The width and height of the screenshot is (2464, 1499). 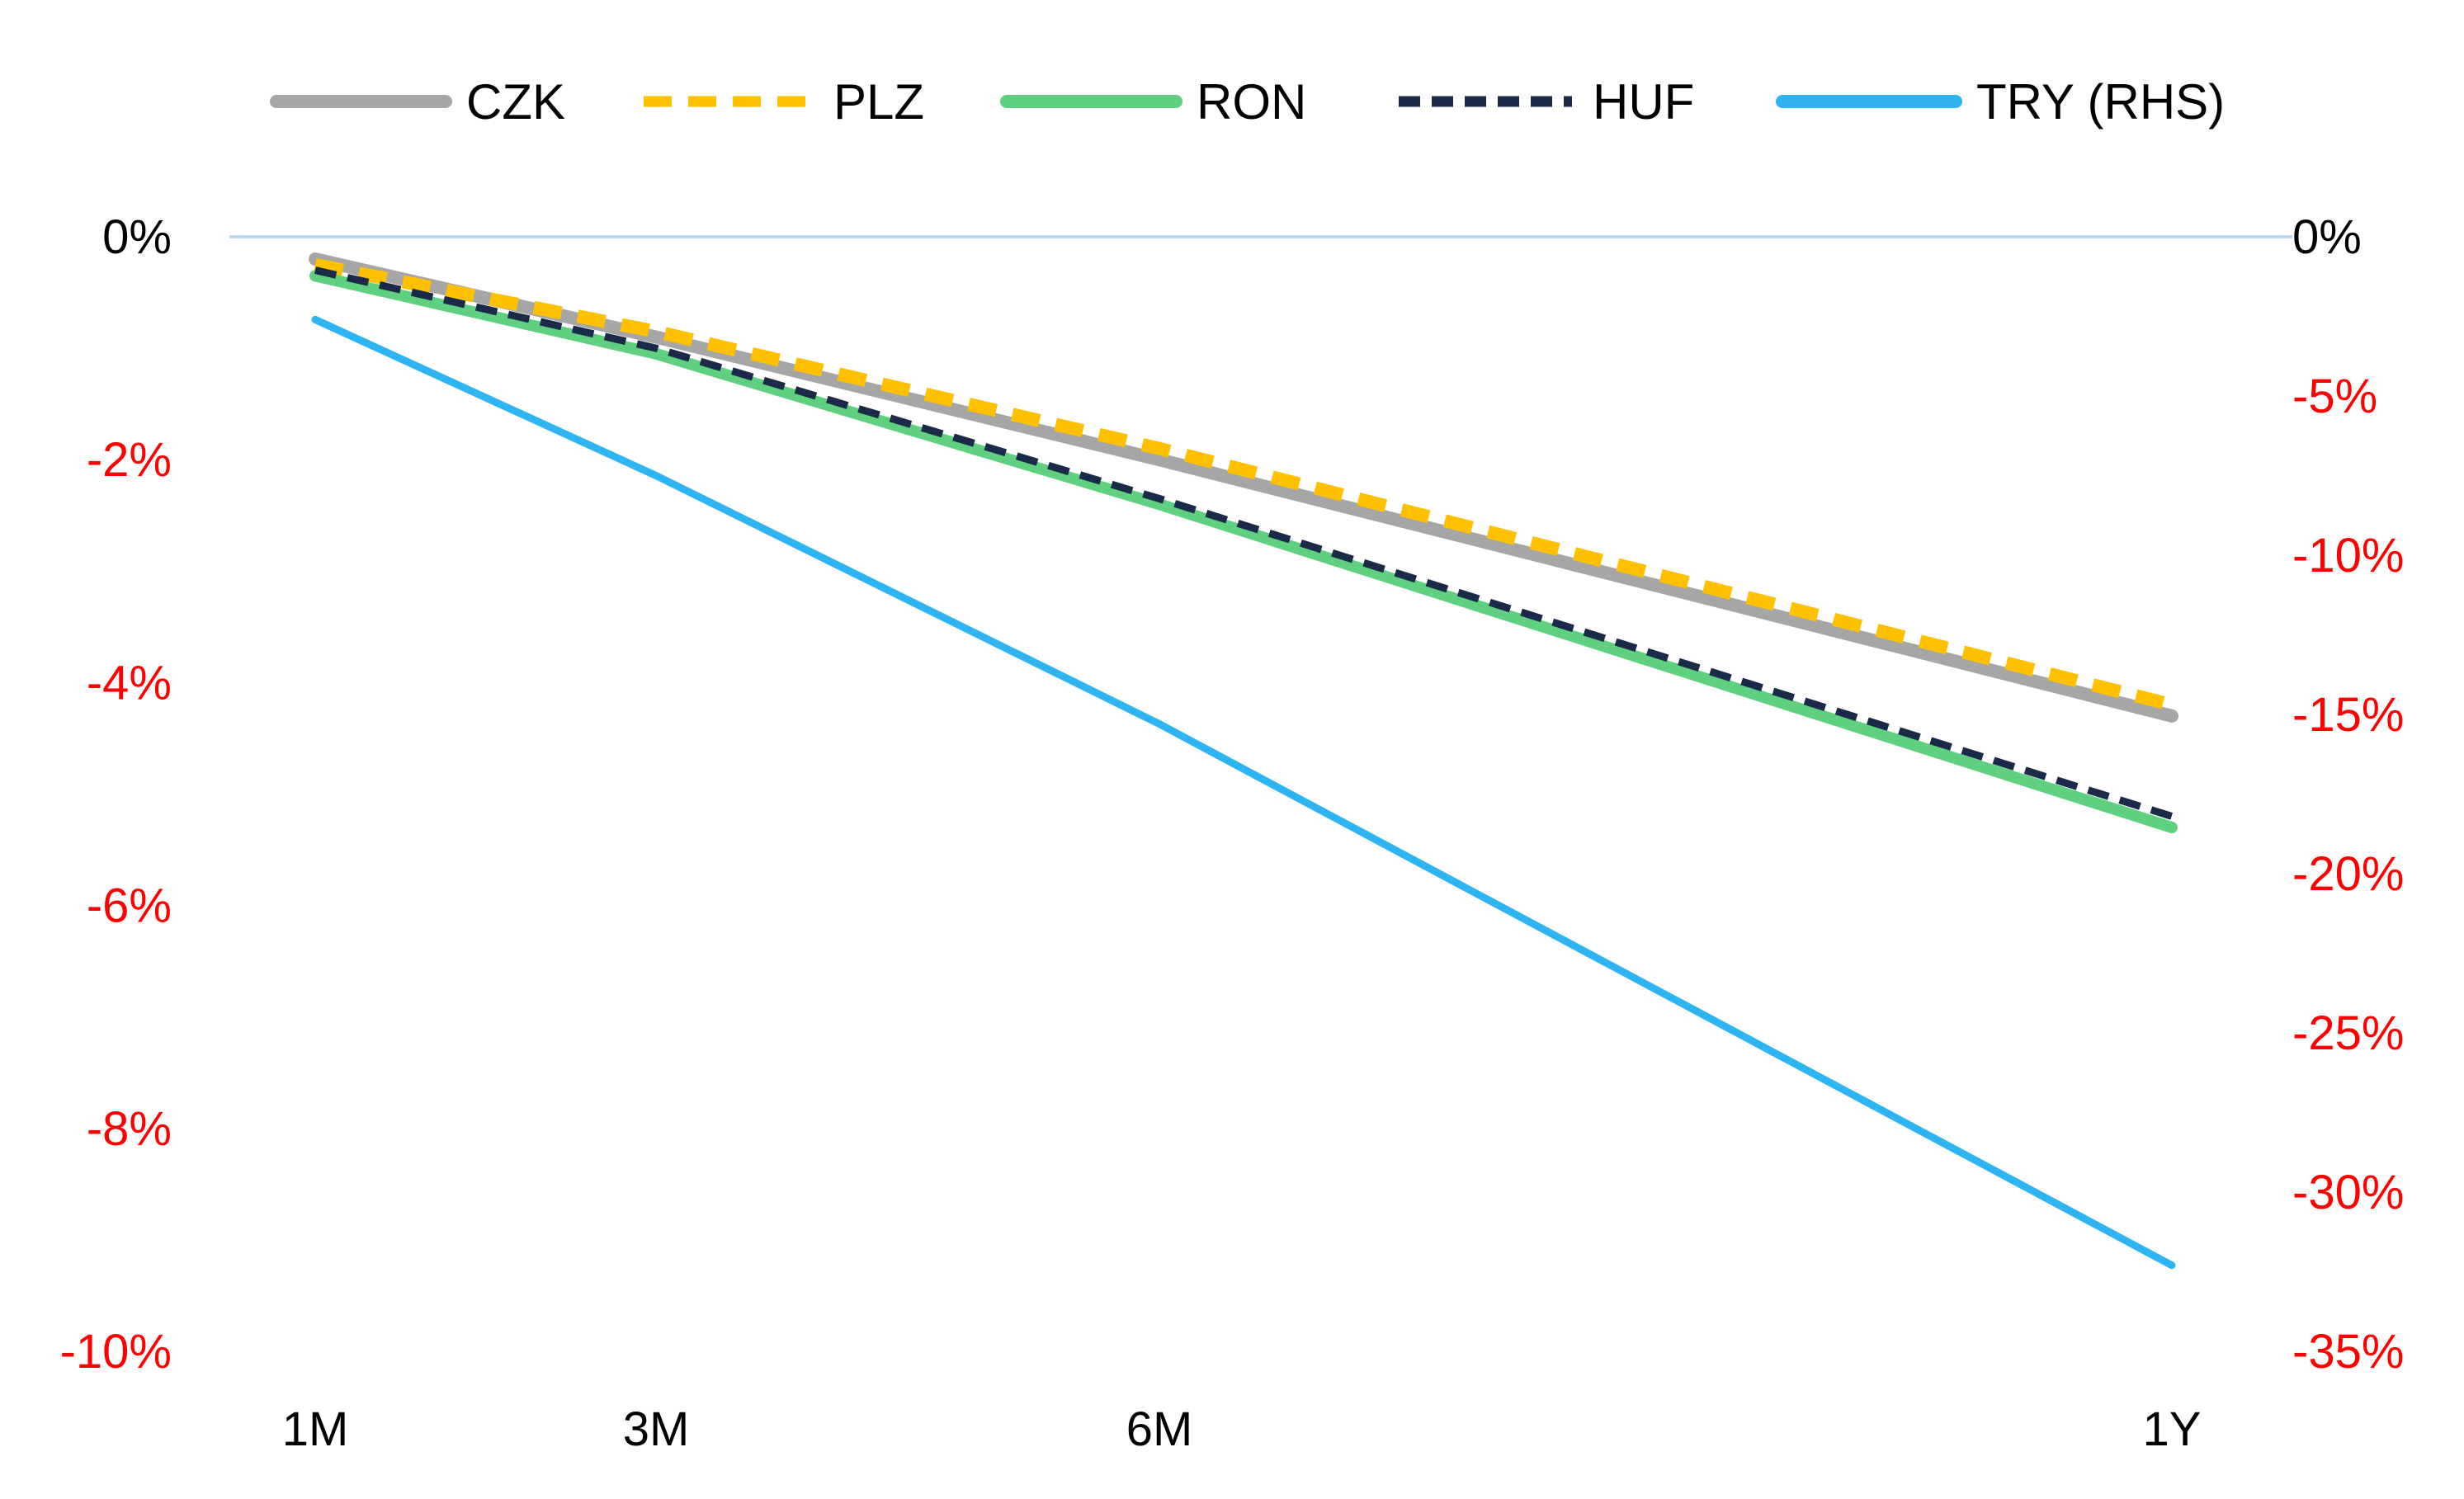 I want to click on legend-label-try-rhs: TRY (RHS), so click(x=2100, y=102).